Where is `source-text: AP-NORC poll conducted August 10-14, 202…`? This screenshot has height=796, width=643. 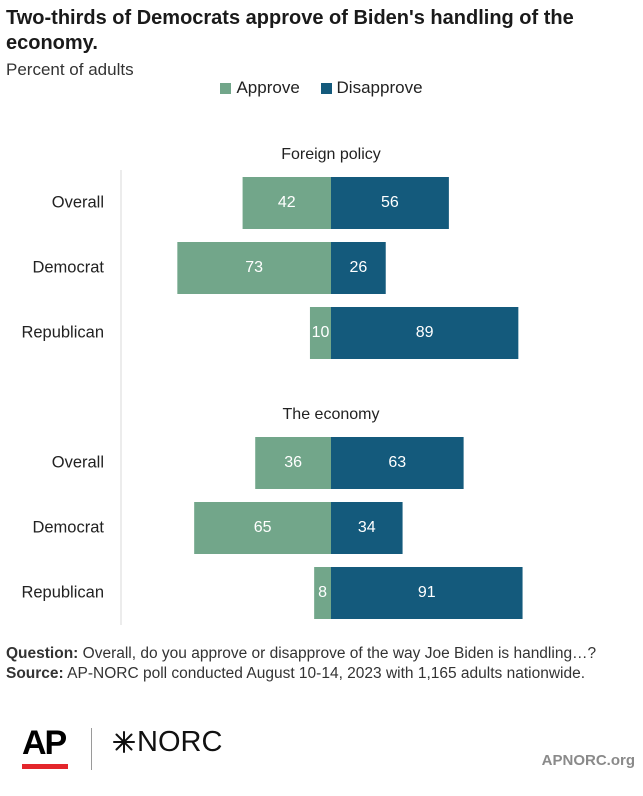
source-text: AP-NORC poll conducted August 10-14, 202… is located at coordinates (324, 673).